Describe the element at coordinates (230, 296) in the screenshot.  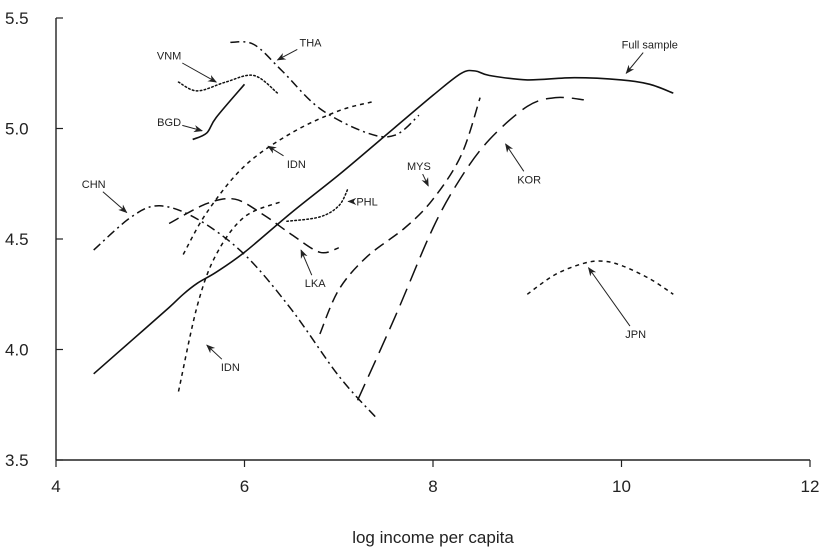
I see `series-line-idn` at that location.